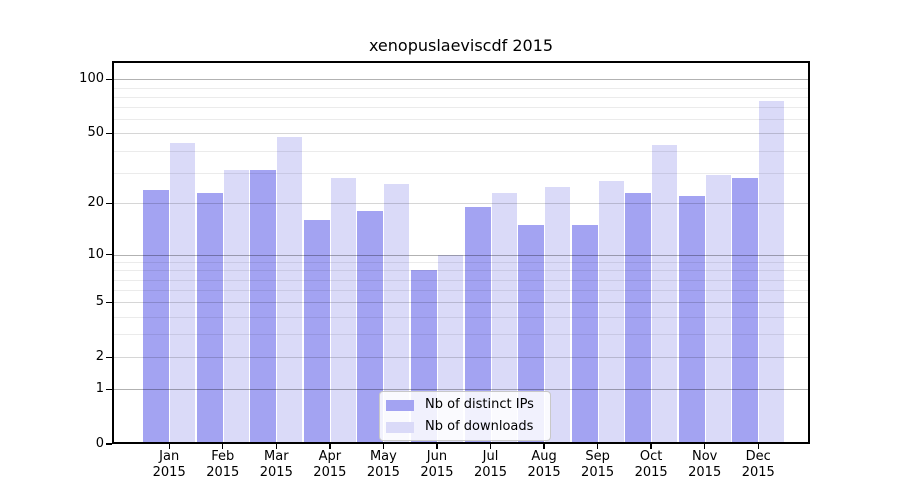 This screenshot has height=500, width=900. I want to click on x-tick-label-apr: Apr 2015, so click(330, 465).